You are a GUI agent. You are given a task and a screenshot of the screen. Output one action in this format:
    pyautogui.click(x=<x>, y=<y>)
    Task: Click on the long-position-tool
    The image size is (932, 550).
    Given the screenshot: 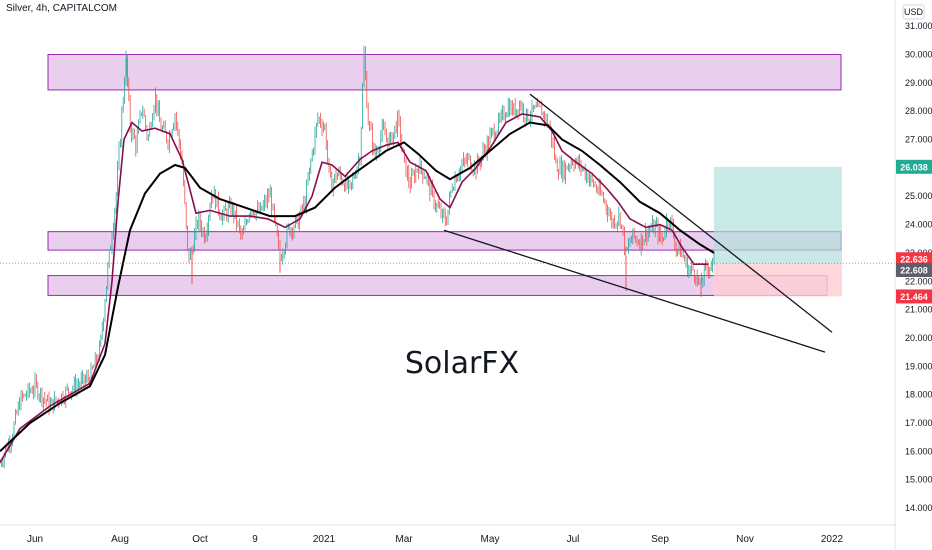 What is the action you would take?
    pyautogui.click(x=778, y=231)
    